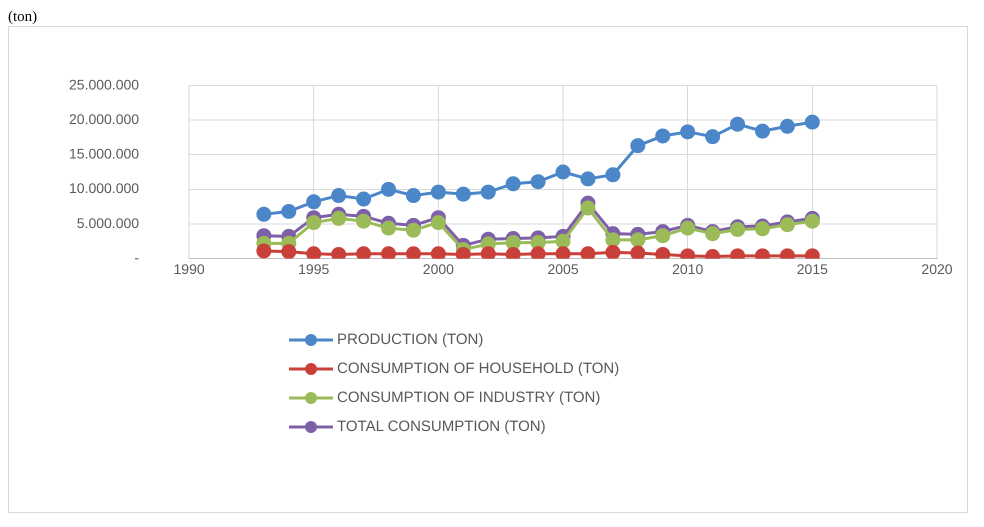  What do you see at coordinates (478, 368) in the screenshot?
I see `legend-label: CONSUMPTION OF HOUSEHOLD (TON)` at bounding box center [478, 368].